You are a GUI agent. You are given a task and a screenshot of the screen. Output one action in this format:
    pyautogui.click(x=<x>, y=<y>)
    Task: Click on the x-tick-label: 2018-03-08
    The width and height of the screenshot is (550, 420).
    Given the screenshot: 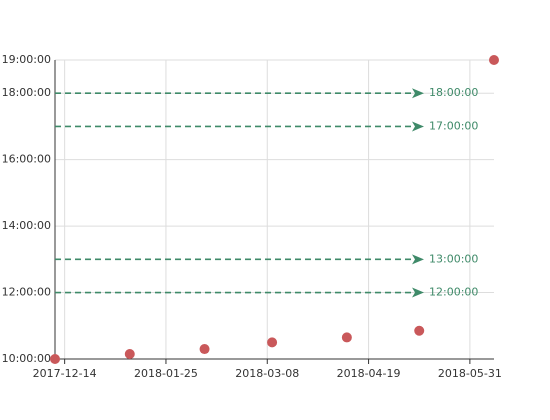 What is the action you would take?
    pyautogui.click(x=267, y=373)
    